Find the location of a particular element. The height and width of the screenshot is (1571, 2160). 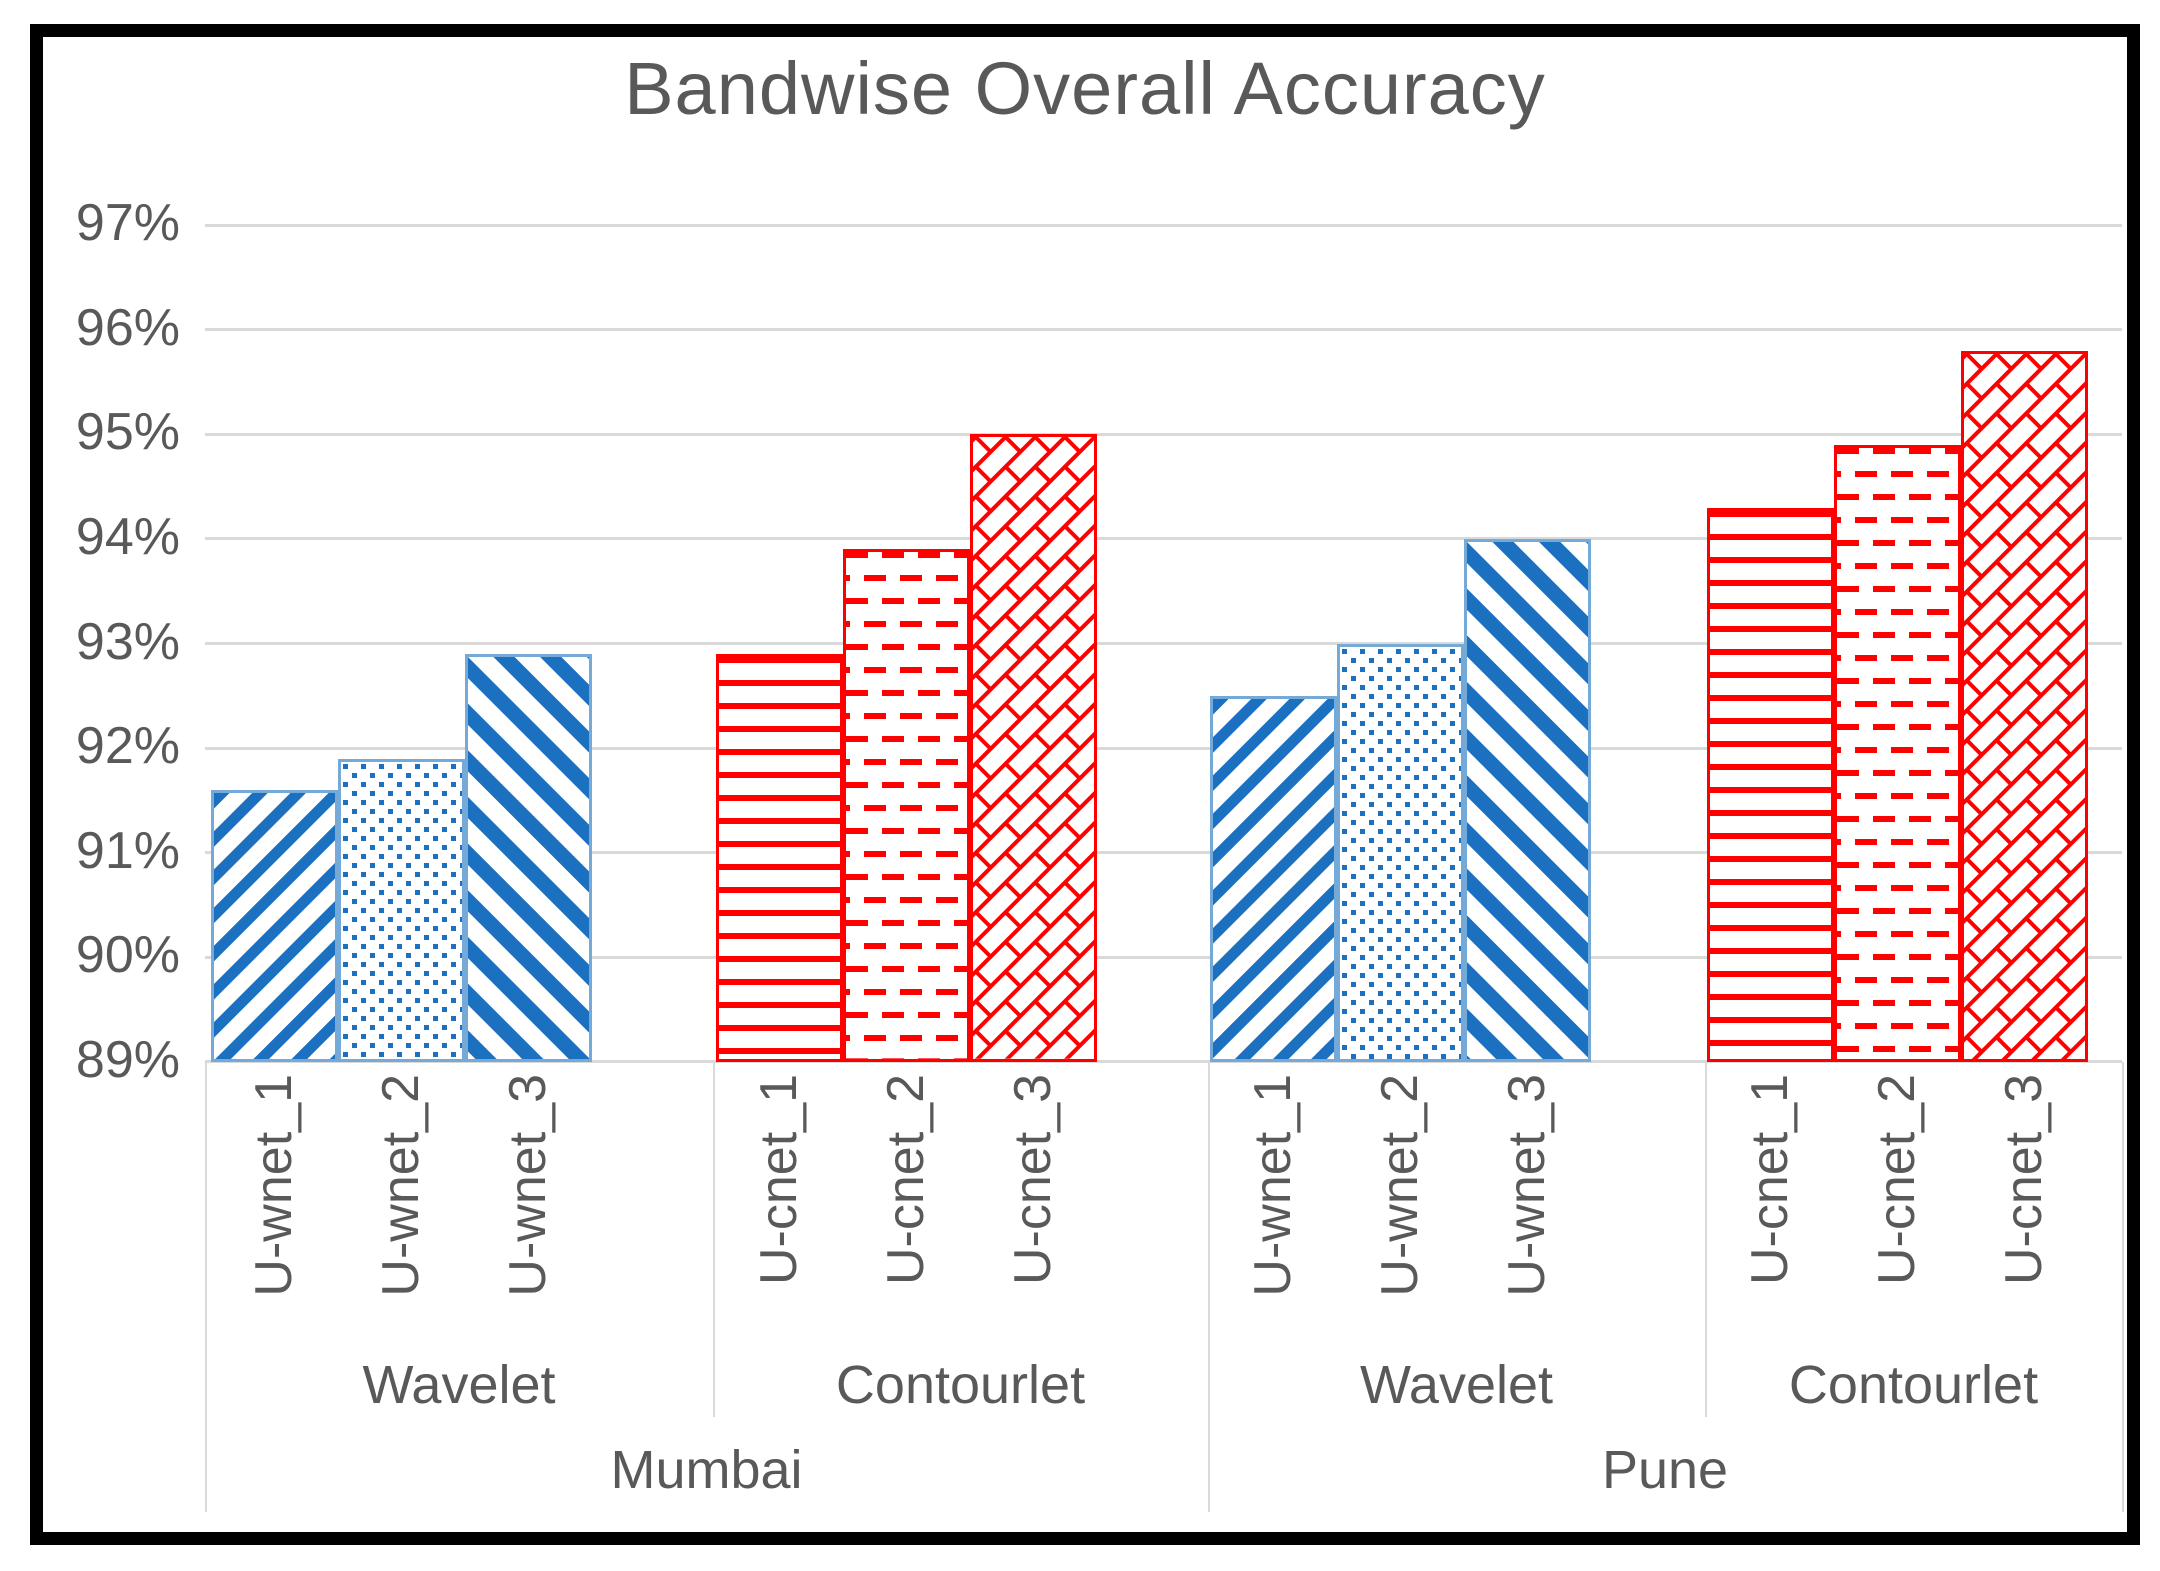

chart-title: Bandwise Overall Accuracy is located at coordinates (1085, 88).